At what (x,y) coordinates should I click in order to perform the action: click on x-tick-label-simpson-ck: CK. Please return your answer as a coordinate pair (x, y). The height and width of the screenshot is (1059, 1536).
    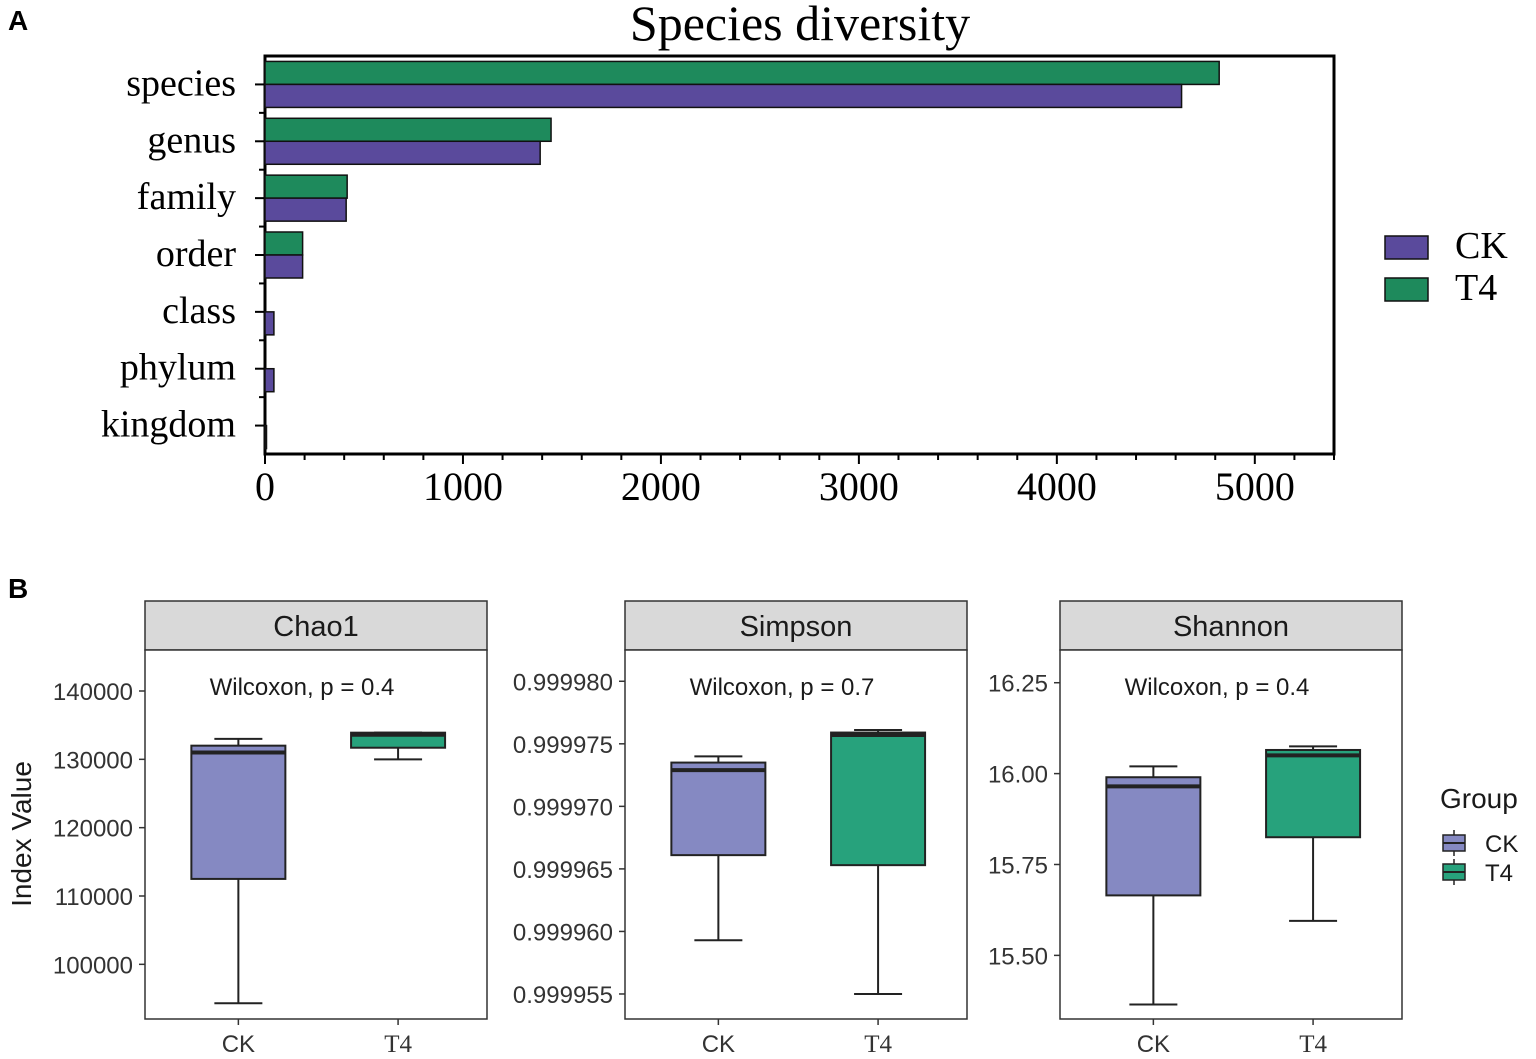
    Looking at the image, I should click on (718, 1044).